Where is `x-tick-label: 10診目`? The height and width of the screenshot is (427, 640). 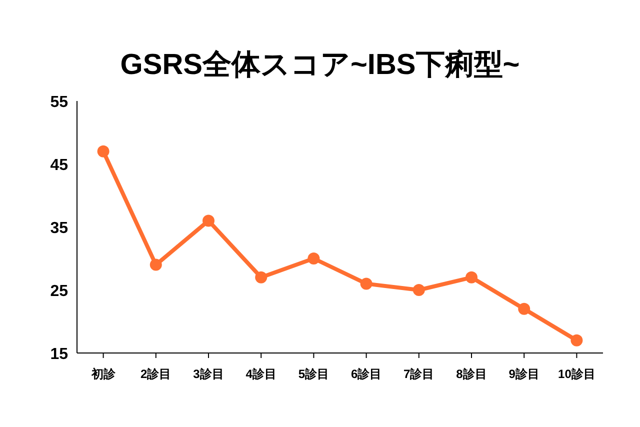 x-tick-label: 10診目 is located at coordinates (577, 374).